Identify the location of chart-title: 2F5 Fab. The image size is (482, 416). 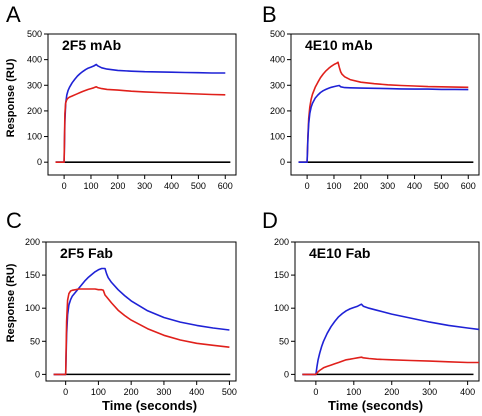
(86, 253).